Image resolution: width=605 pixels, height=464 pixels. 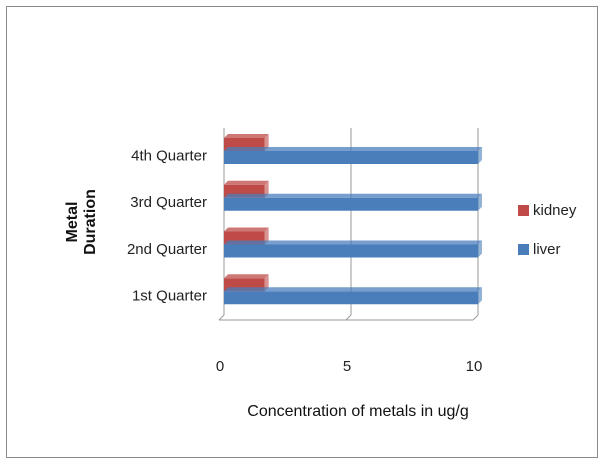 I want to click on category-label: 2nd Quarter, so click(x=167, y=249).